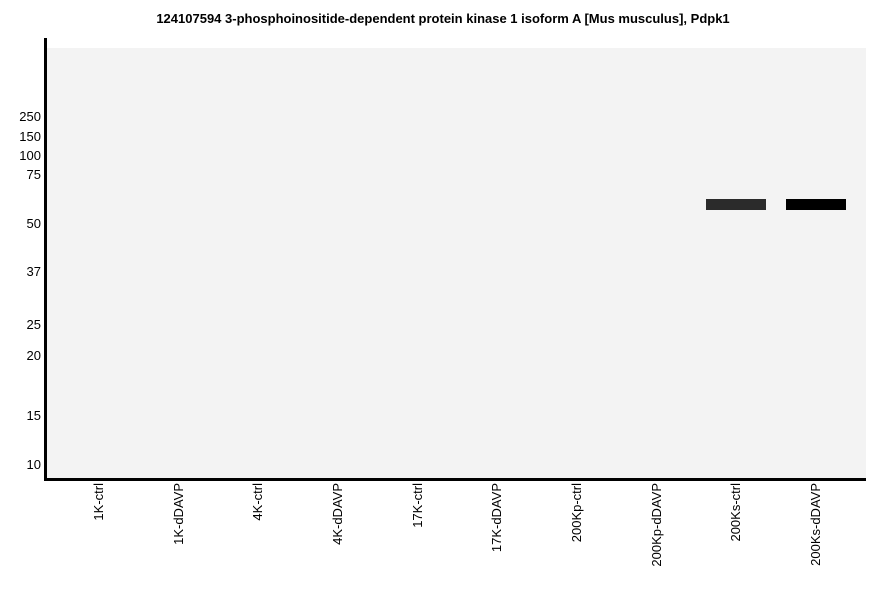 The image size is (886, 595). Describe the element at coordinates (33, 355) in the screenshot. I see `y-tick-label-20: 20` at that location.